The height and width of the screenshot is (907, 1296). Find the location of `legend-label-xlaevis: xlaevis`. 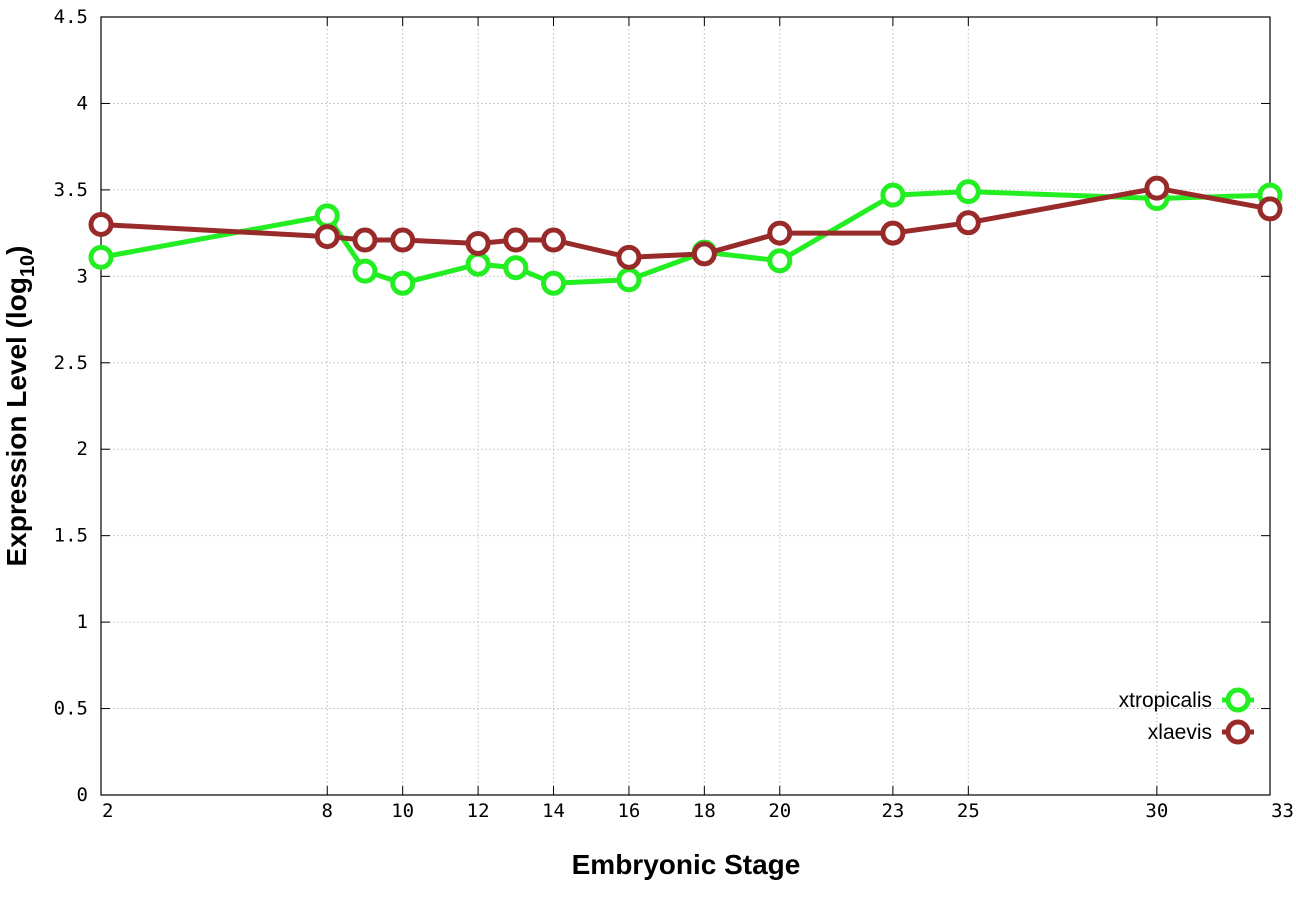

legend-label-xlaevis: xlaevis is located at coordinates (1180, 732).